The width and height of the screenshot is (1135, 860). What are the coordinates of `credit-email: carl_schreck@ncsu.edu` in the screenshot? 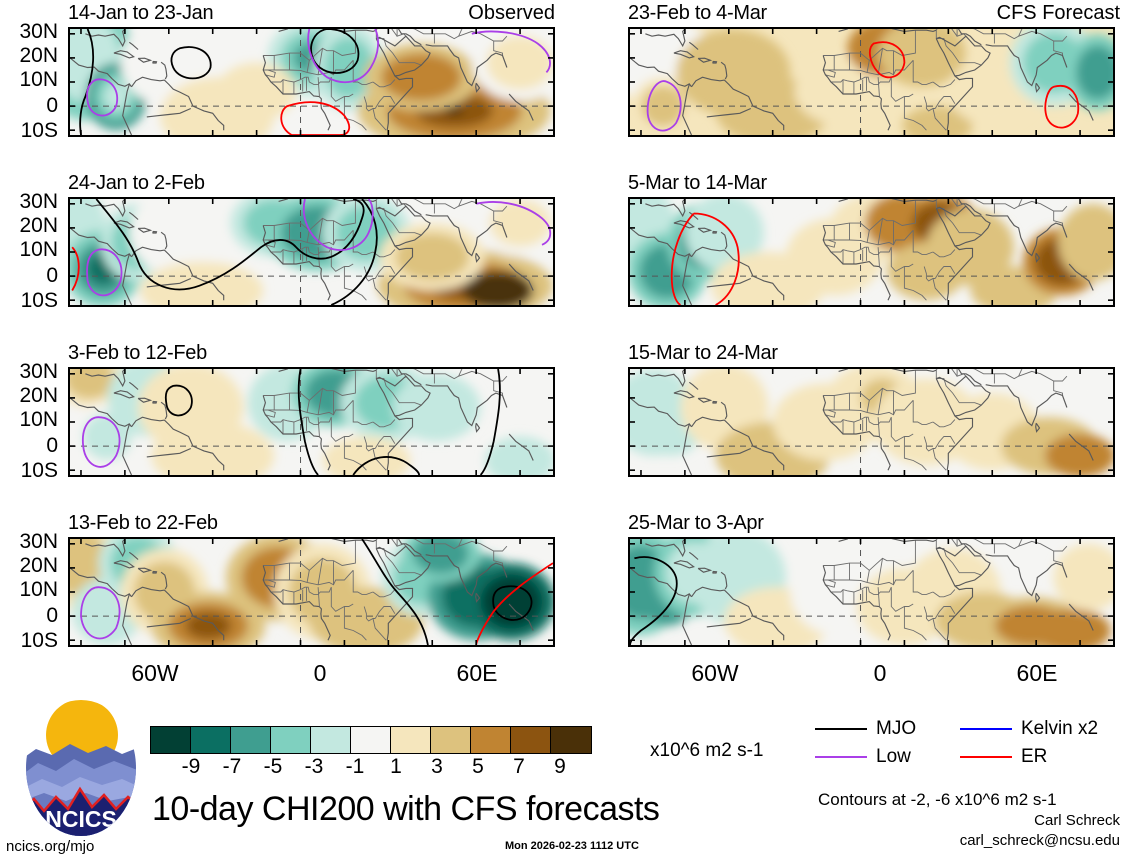 It's located at (1039, 840).